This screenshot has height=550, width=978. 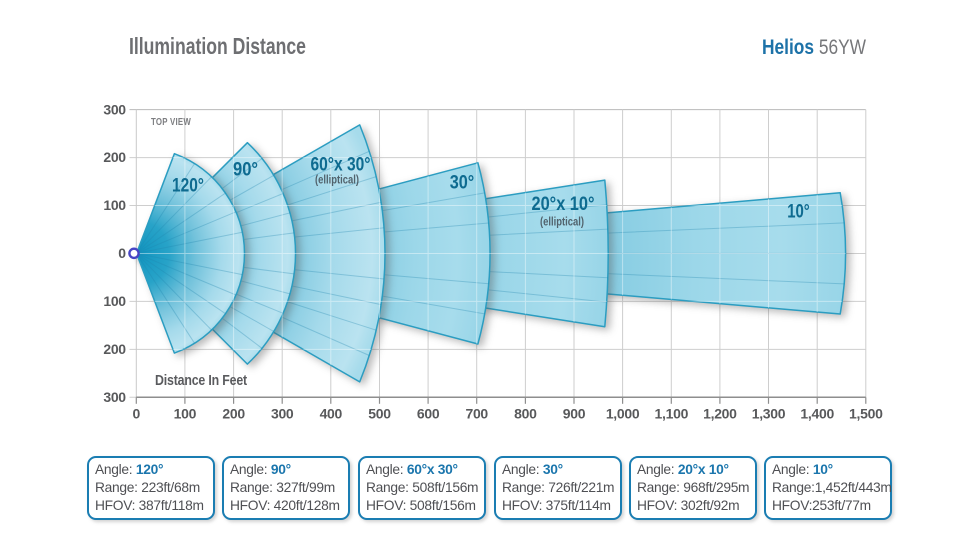 I want to click on svg-text: 10°, so click(x=798, y=212).